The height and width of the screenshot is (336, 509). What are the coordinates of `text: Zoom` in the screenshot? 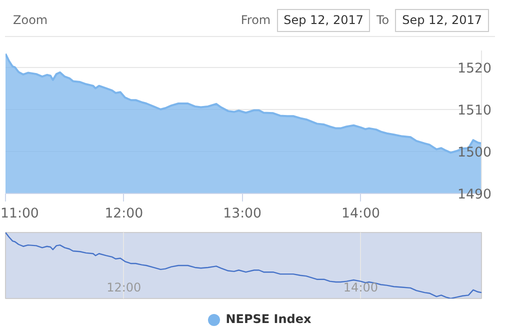 It's located at (30, 20).